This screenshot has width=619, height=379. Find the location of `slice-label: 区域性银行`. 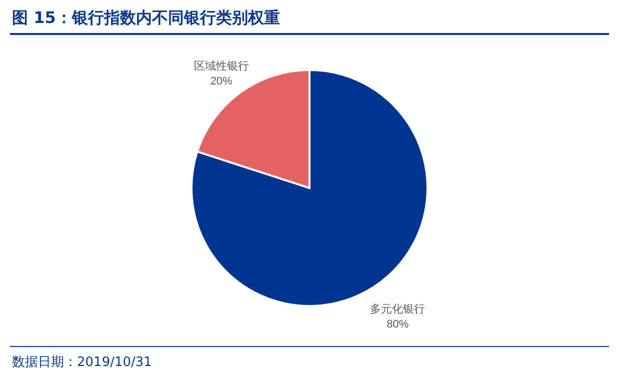

slice-label: 区域性银行 is located at coordinates (221, 66).